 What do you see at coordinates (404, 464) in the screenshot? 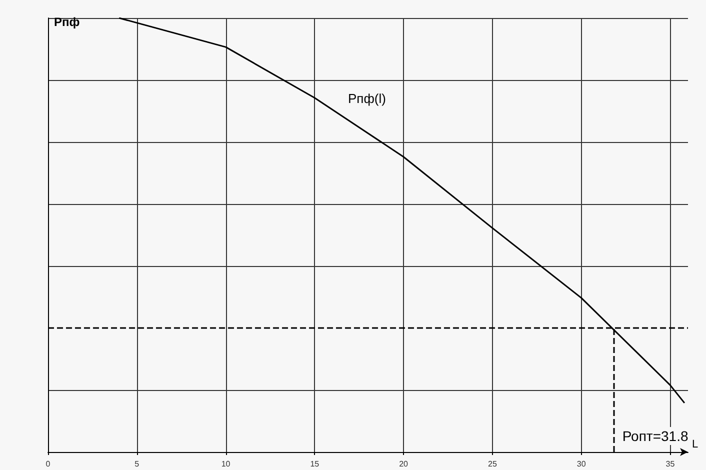
I see `x-tick-label: 20` at bounding box center [404, 464].